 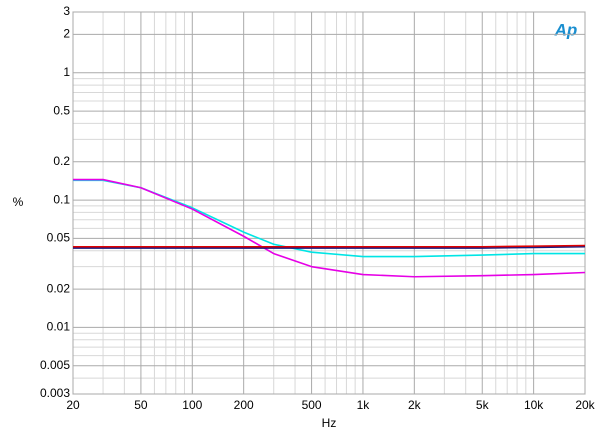 I want to click on y-tick-label: 3, so click(x=66, y=11).